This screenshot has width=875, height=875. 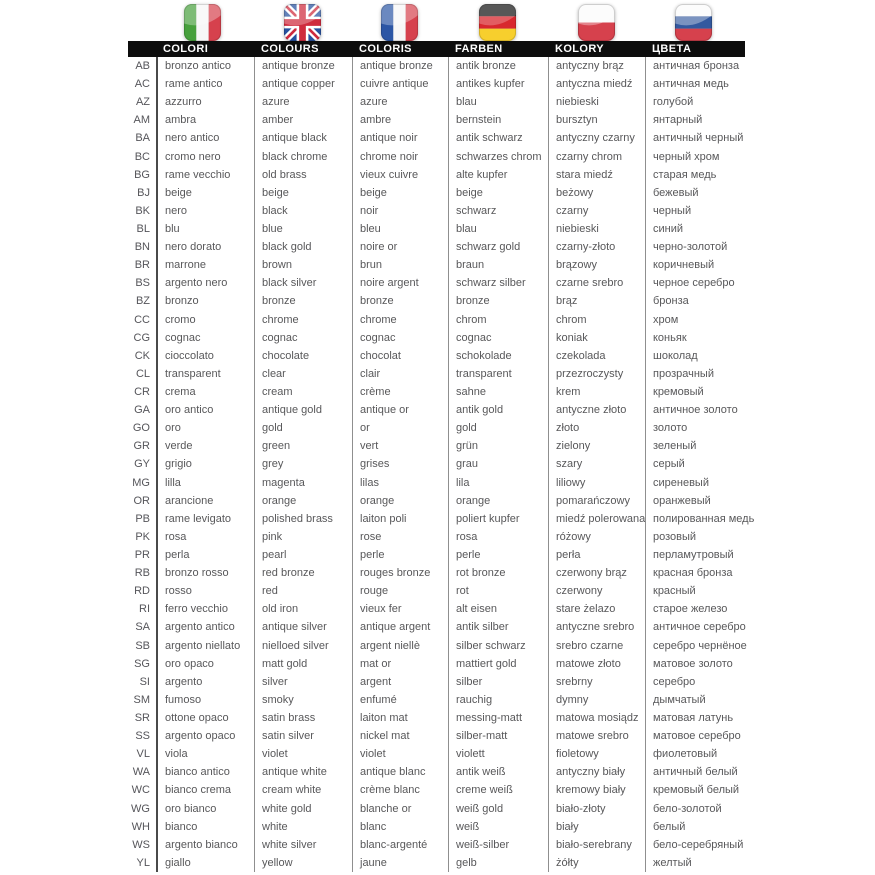 What do you see at coordinates (498, 337) in the screenshot?
I see `color-name-de: cognac` at bounding box center [498, 337].